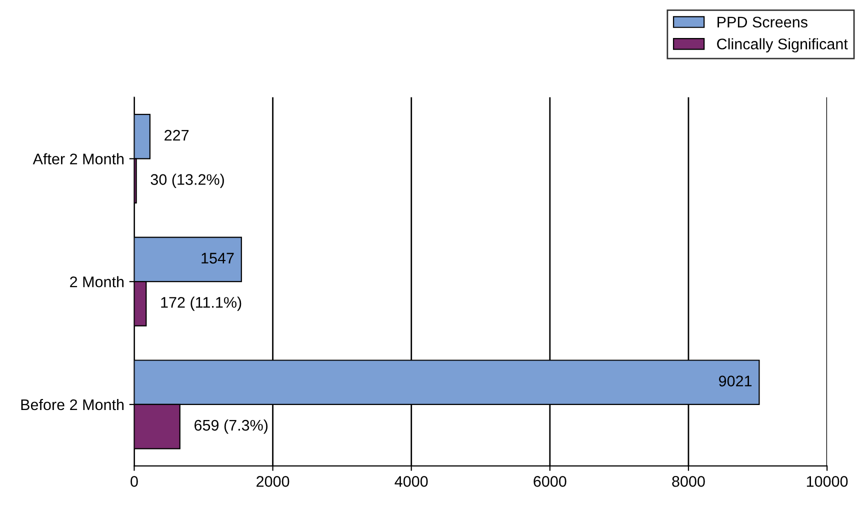 Image resolution: width=866 pixels, height=512 pixels. What do you see at coordinates (827, 481) in the screenshot?
I see `x-tick-label: 10000` at bounding box center [827, 481].